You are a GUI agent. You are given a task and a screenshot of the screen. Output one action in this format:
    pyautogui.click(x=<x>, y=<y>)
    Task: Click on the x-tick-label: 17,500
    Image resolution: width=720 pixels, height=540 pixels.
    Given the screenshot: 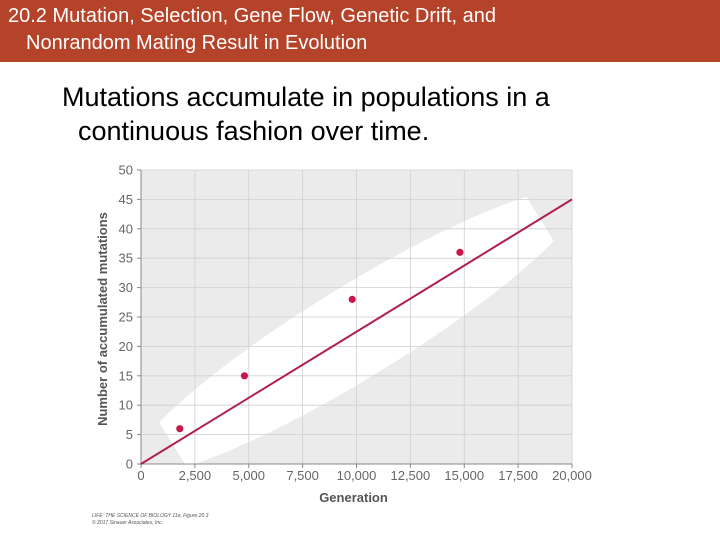 What is the action you would take?
    pyautogui.click(x=518, y=475)
    